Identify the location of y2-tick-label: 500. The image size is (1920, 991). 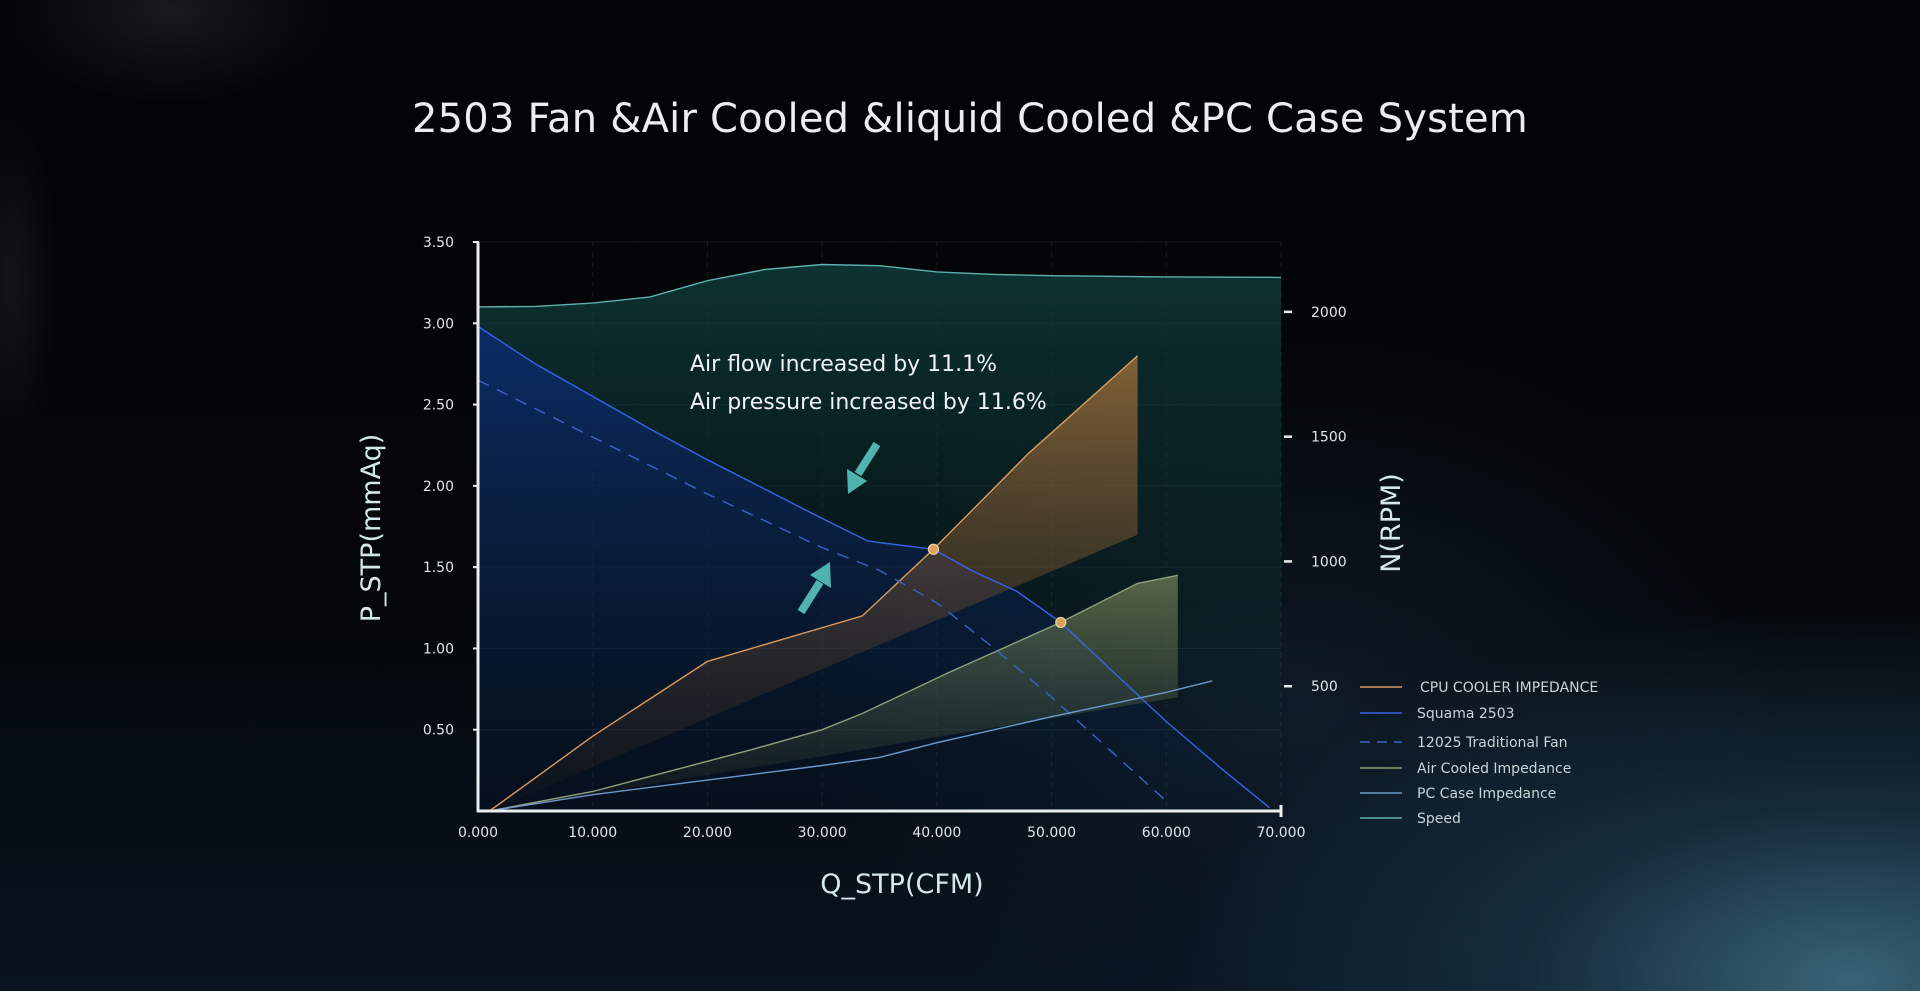
(1324, 687).